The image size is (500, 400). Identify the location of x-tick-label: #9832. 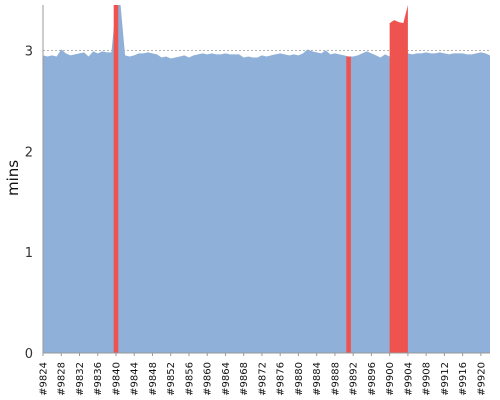
(80, 379).